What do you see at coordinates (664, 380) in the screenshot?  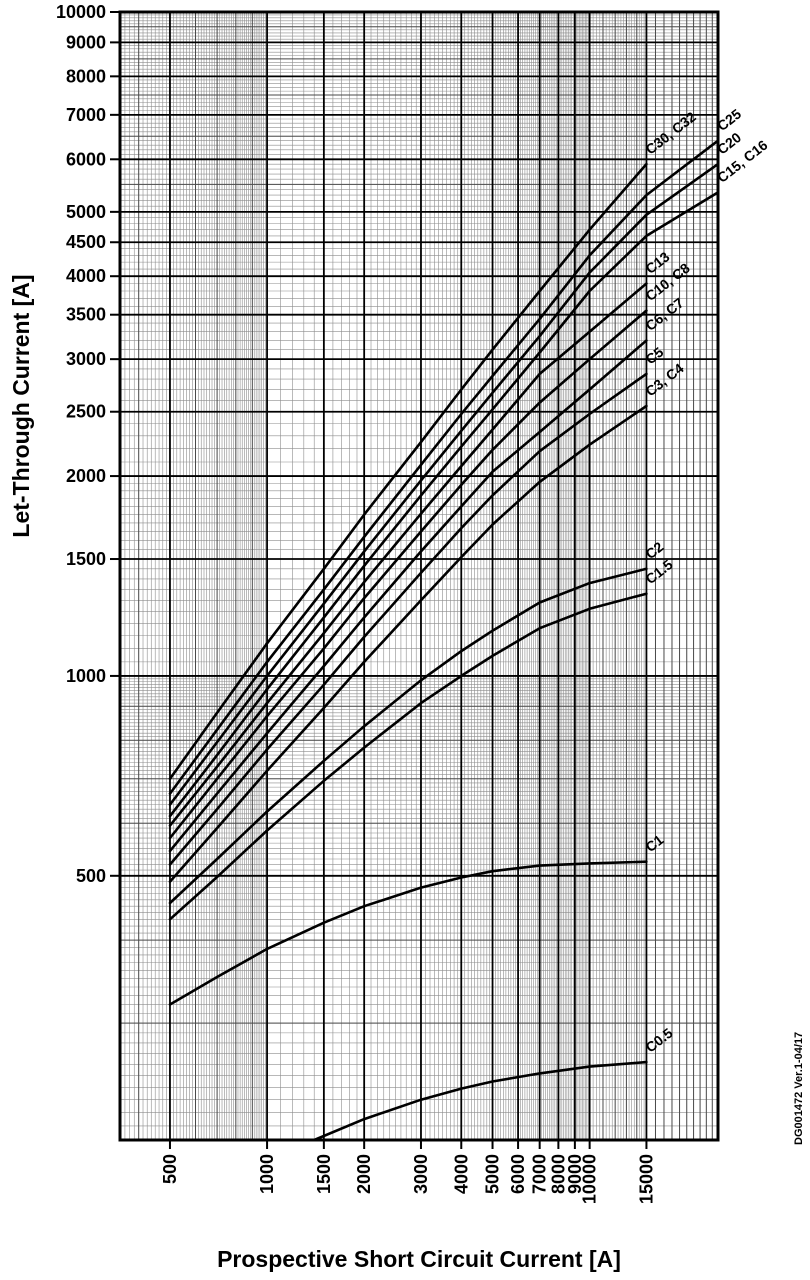 I see `curve-label: C3, C4` at bounding box center [664, 380].